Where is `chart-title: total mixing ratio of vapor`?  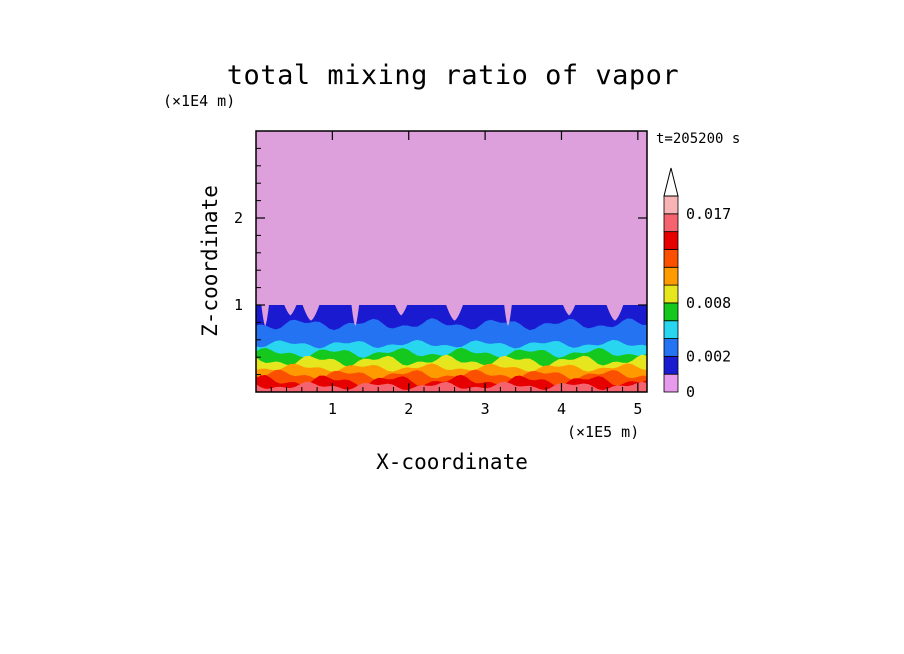
chart-title: total mixing ratio of vapor is located at coordinates (453, 75).